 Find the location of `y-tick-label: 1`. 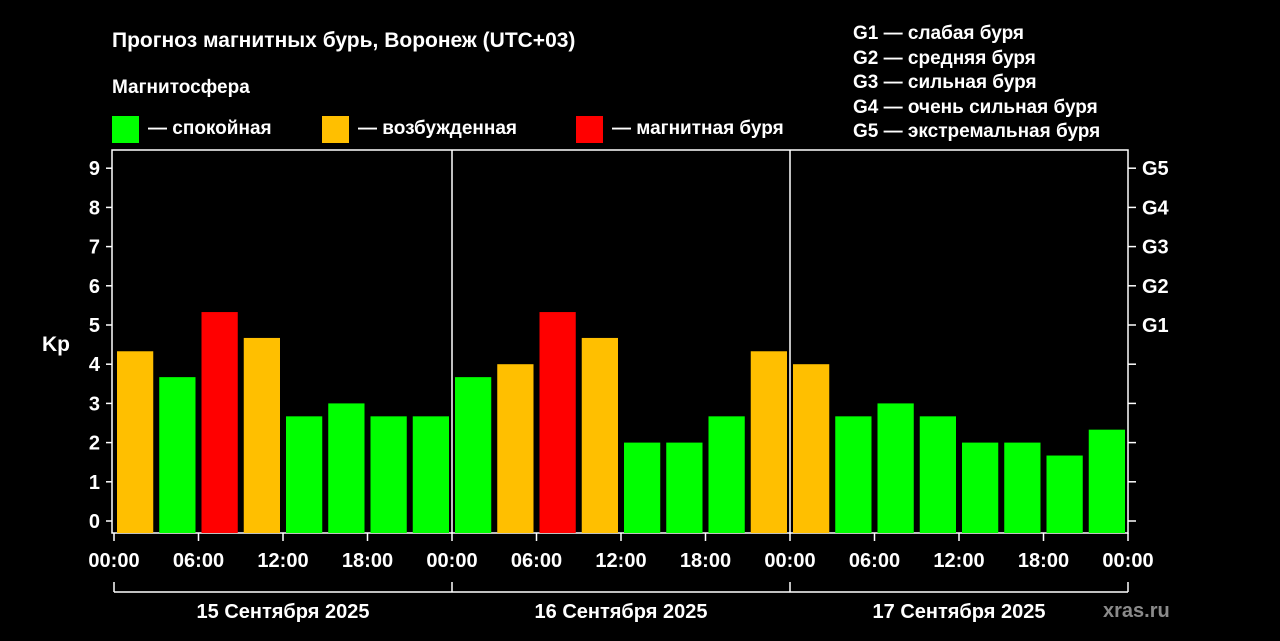

y-tick-label: 1 is located at coordinates (94, 483).